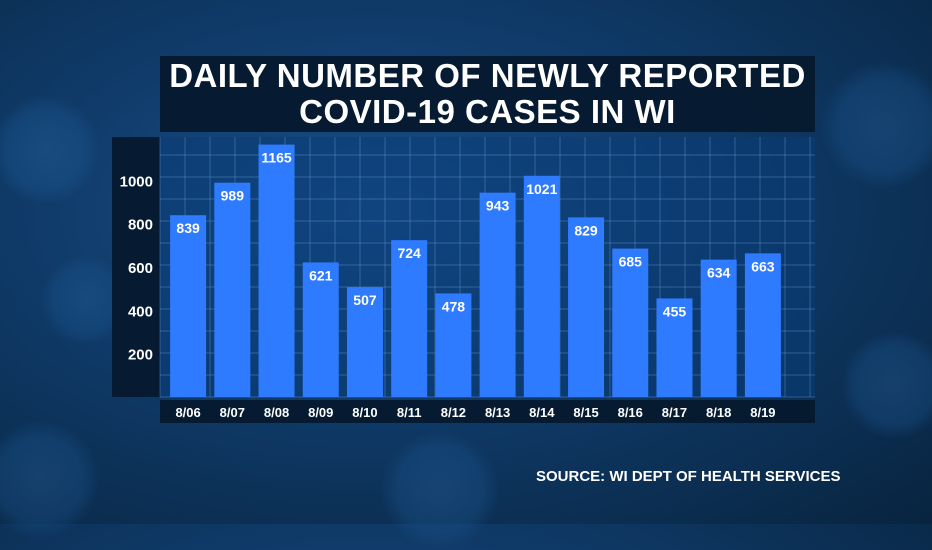 This screenshot has width=932, height=550. Describe the element at coordinates (409, 253) in the screenshot. I see `bar-value-label: 724` at that location.